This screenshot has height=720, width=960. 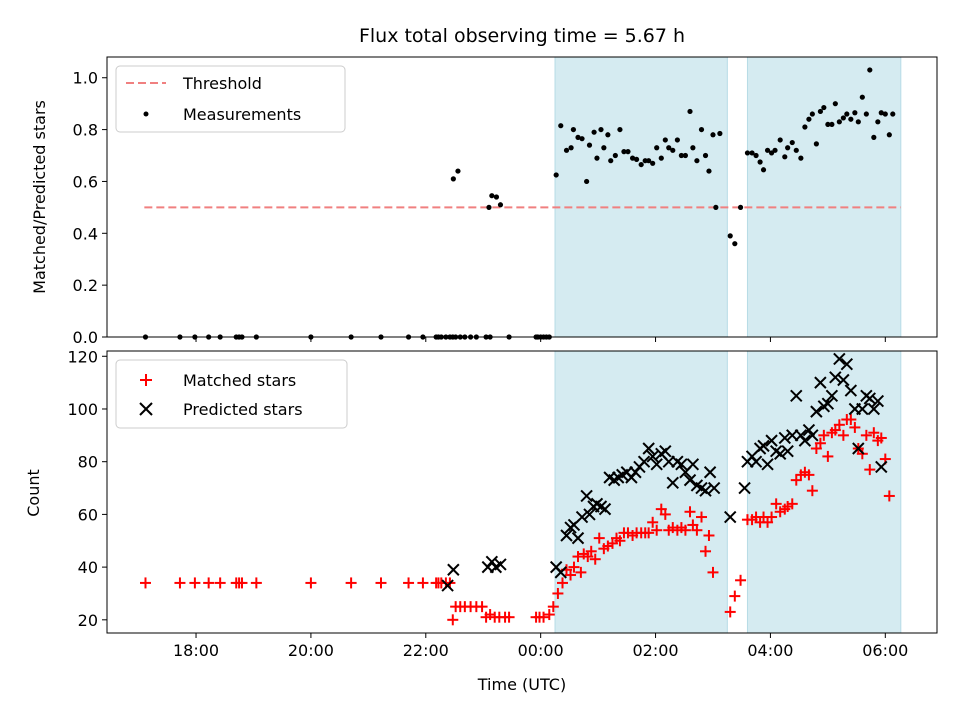 I want to click on top-y-tick-label: 0.2, so click(x=85, y=285).